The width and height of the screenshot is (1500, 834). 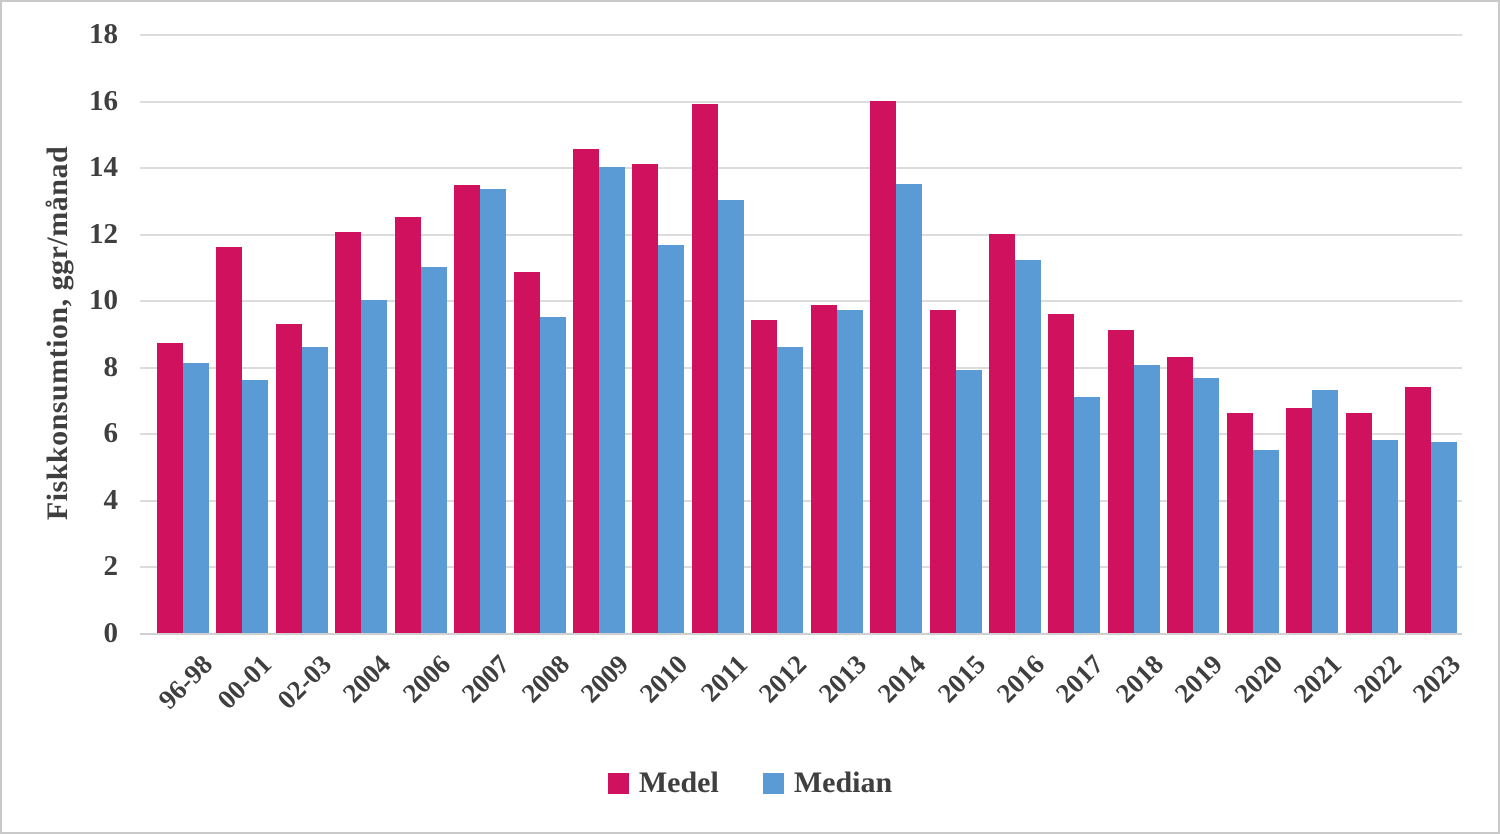 I want to click on bar-medel-2015, so click(x=942, y=471).